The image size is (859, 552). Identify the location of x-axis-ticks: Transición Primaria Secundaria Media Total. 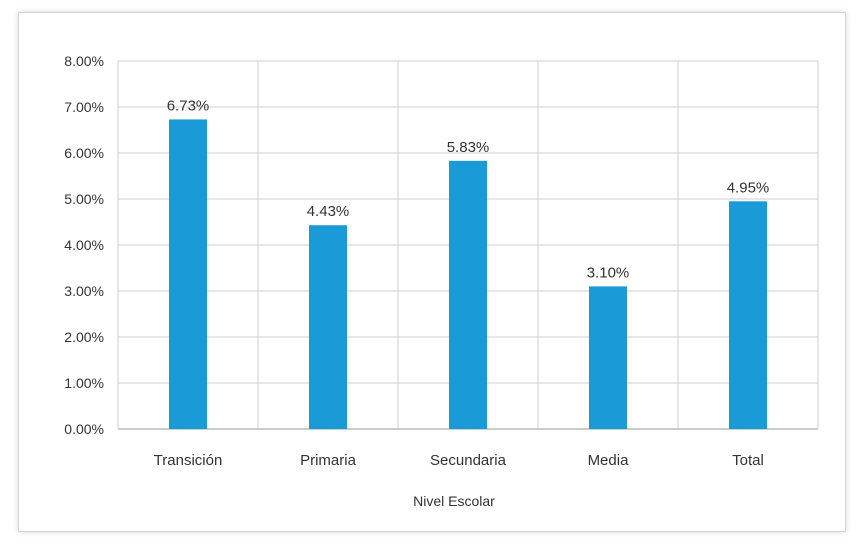
(459, 460).